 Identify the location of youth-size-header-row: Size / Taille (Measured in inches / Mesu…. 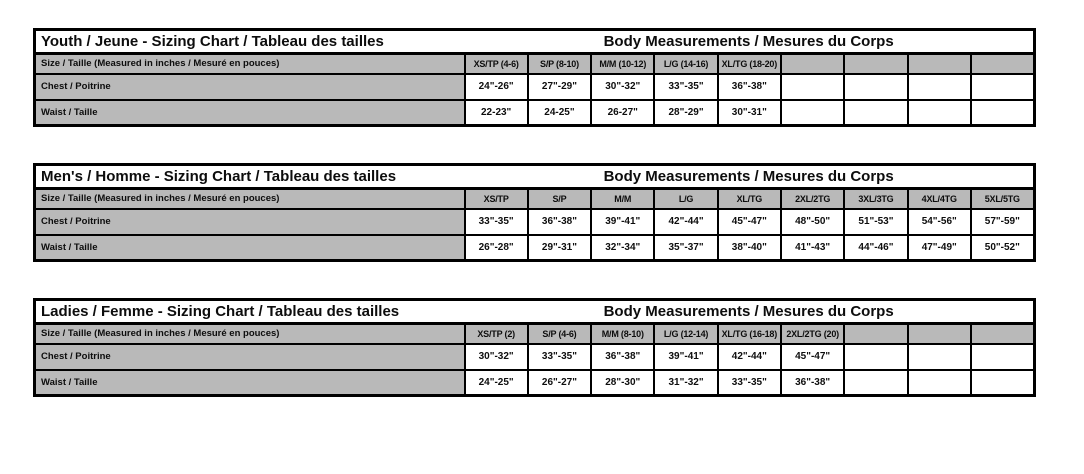
(534, 63).